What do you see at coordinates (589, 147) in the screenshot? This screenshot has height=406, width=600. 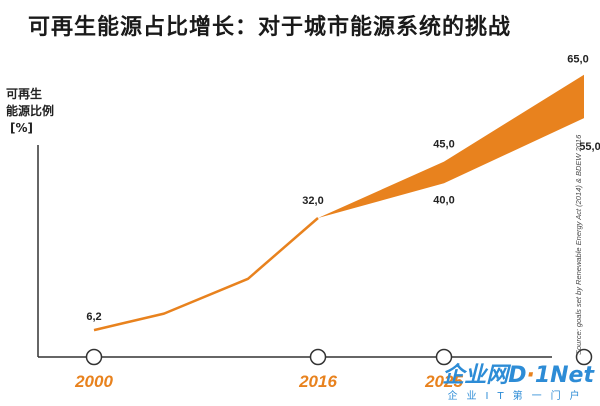 I see `data-label-5: 55,0` at bounding box center [589, 147].